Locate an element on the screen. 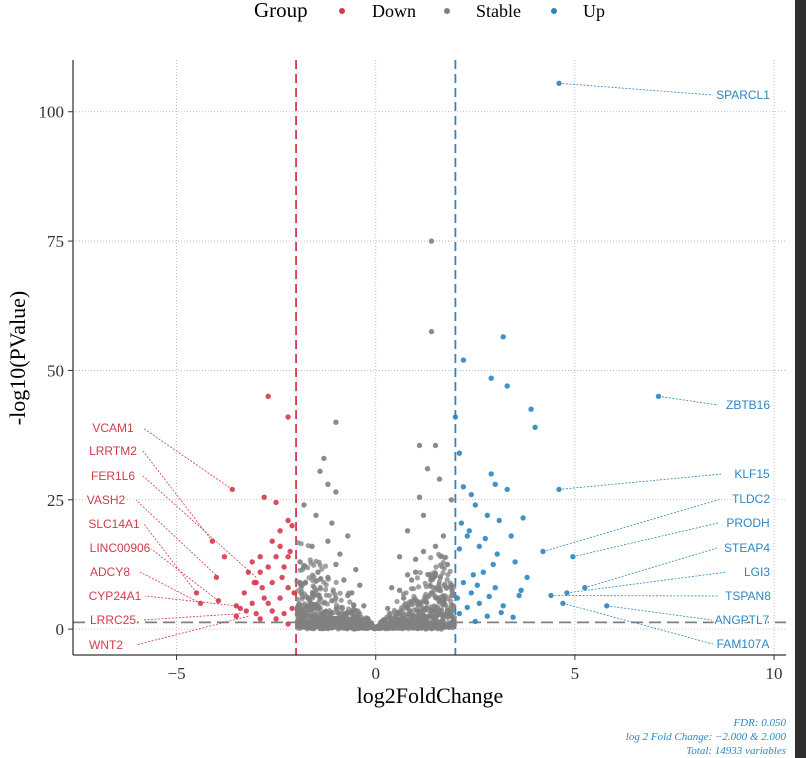 This screenshot has width=806, height=758. gene-label: WNT2 is located at coordinates (106, 645).